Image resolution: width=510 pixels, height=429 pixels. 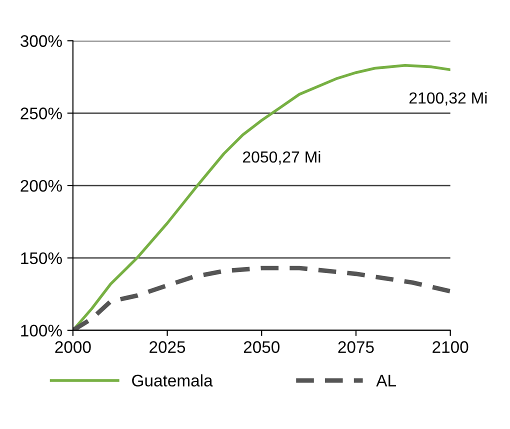 I want to click on y-tick-label: 150%, so click(x=41, y=258).